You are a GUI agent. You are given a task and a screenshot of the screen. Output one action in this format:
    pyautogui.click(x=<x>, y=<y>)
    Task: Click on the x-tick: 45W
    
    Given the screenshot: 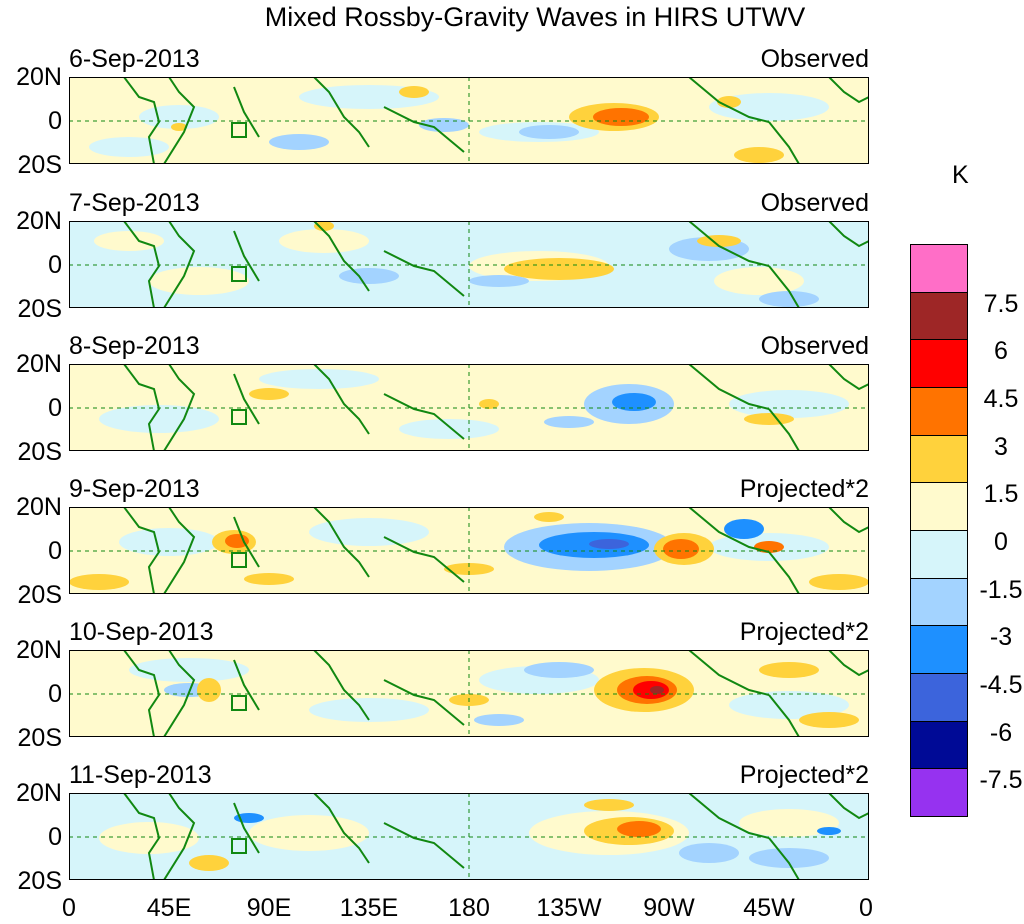 What is the action you would take?
    pyautogui.click(x=769, y=908)
    